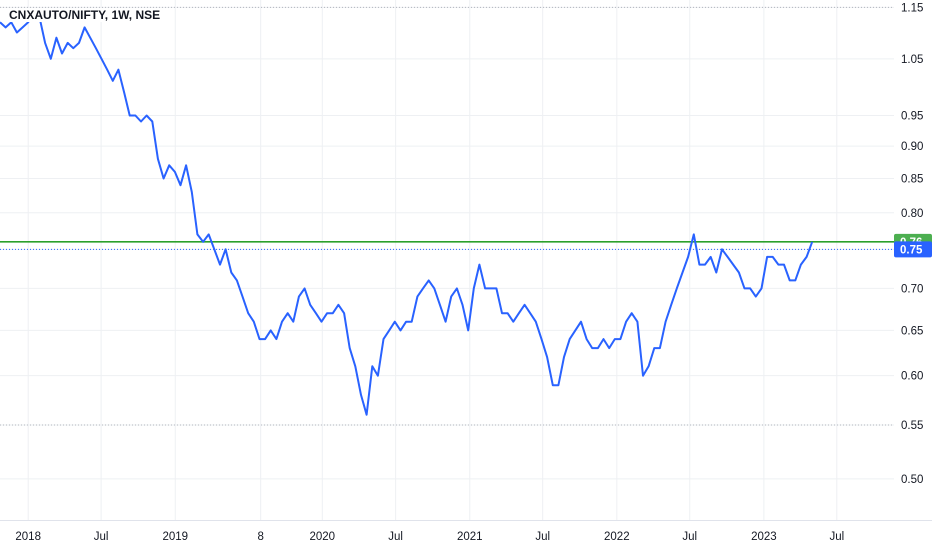  I want to click on y-tick-label: 0.55, so click(912, 426).